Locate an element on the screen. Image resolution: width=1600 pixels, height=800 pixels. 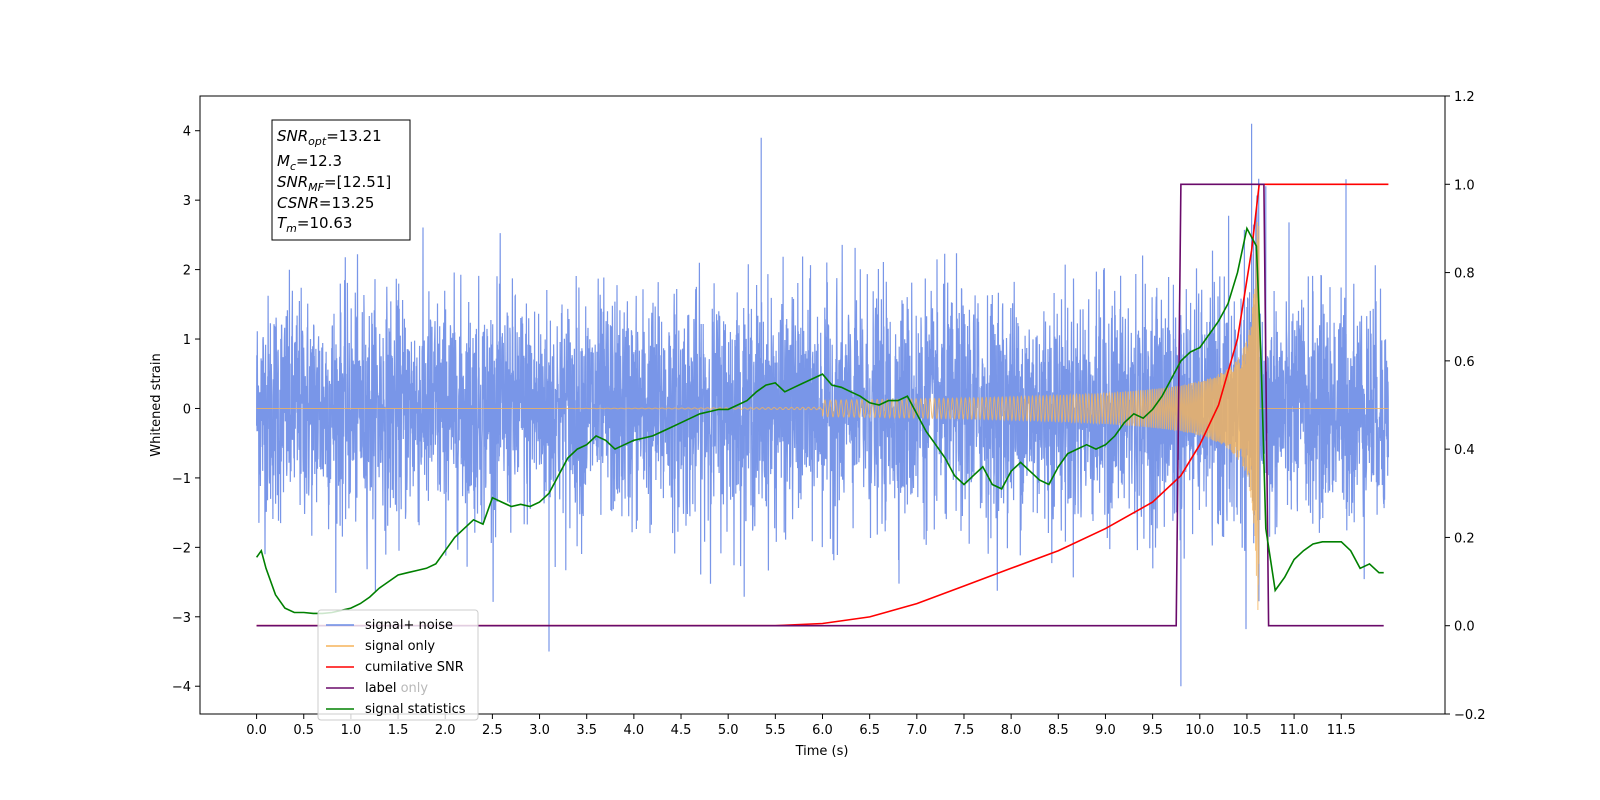
y-axis-right: −0.2 0.0 0.2 0.4 0.6 0.8 1.0 1.2 is located at coordinates (1465, 406).